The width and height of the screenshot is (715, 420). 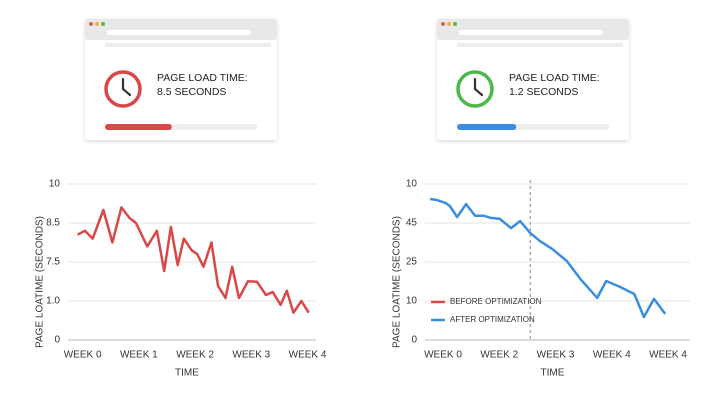 I want to click on browser-card: PAGE LOAD TIME: 8.5 SECONDS, so click(x=181, y=79).